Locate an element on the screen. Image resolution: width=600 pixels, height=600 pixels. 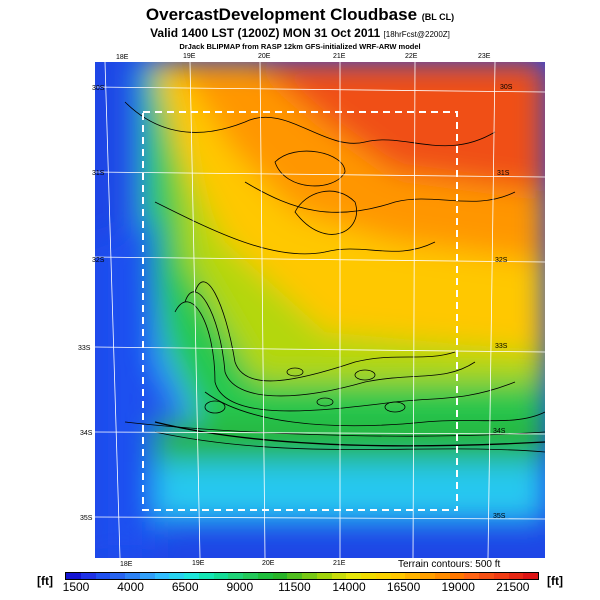
colorbar is located at coordinates (302, 576).